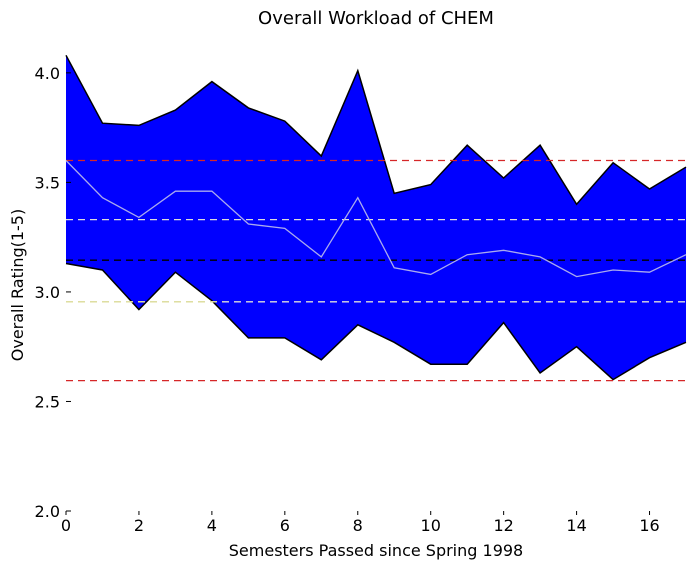 Image resolution: width=695 pixels, height=574 pixels. What do you see at coordinates (376, 18) in the screenshot?
I see `chart-title: Overall Workload of CHEM` at bounding box center [376, 18].